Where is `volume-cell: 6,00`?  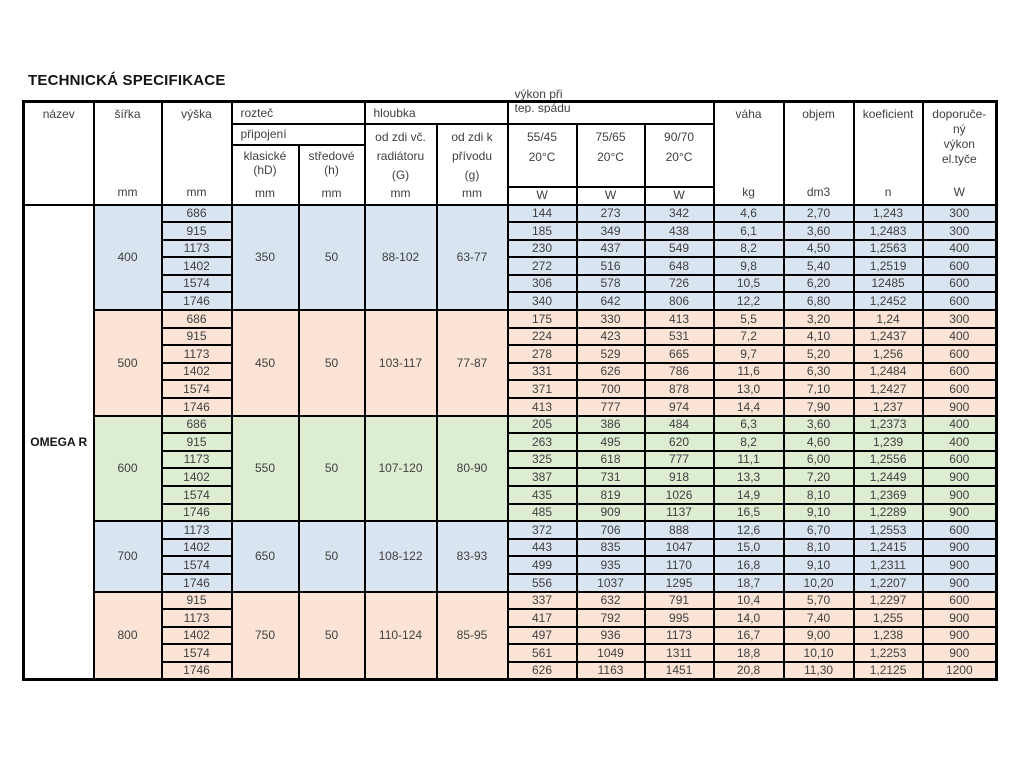
volume-cell: 6,00 is located at coordinates (818, 459).